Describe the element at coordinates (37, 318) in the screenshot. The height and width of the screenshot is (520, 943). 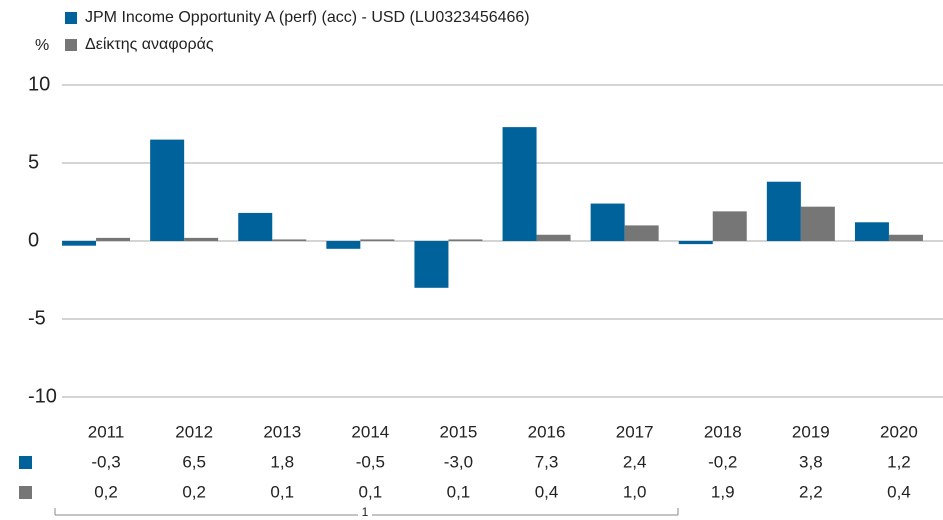
I see `y-tick-label: -5` at that location.